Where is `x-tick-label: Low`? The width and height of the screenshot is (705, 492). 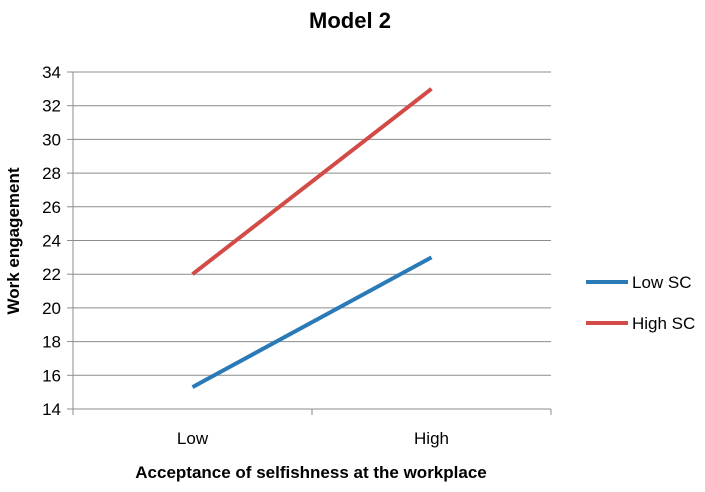 x-tick-label: Low is located at coordinates (193, 438).